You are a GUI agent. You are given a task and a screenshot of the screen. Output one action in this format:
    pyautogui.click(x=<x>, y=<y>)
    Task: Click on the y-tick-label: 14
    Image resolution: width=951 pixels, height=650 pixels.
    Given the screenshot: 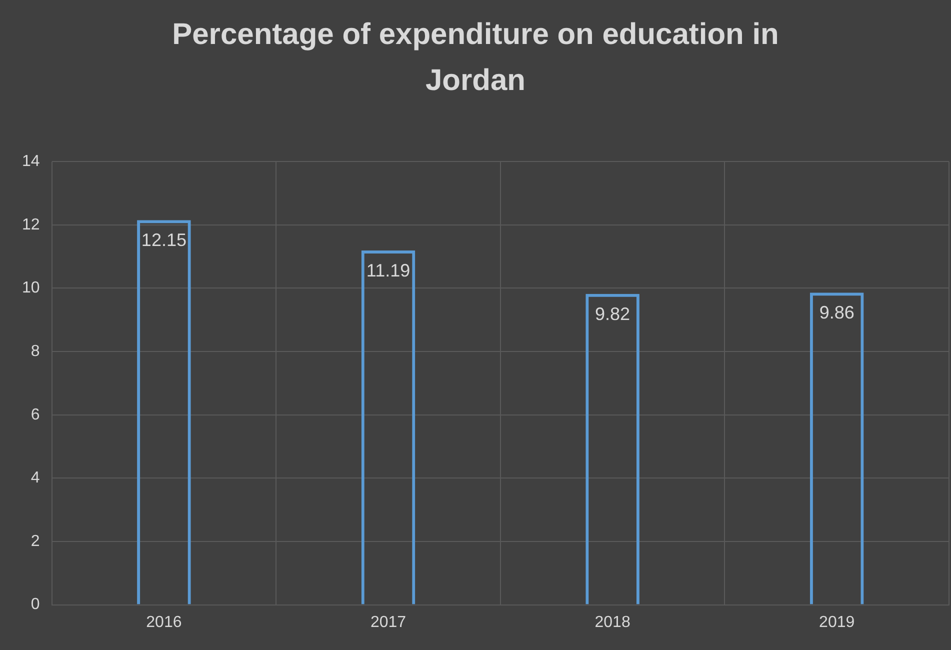 What is the action you would take?
    pyautogui.click(x=31, y=161)
    